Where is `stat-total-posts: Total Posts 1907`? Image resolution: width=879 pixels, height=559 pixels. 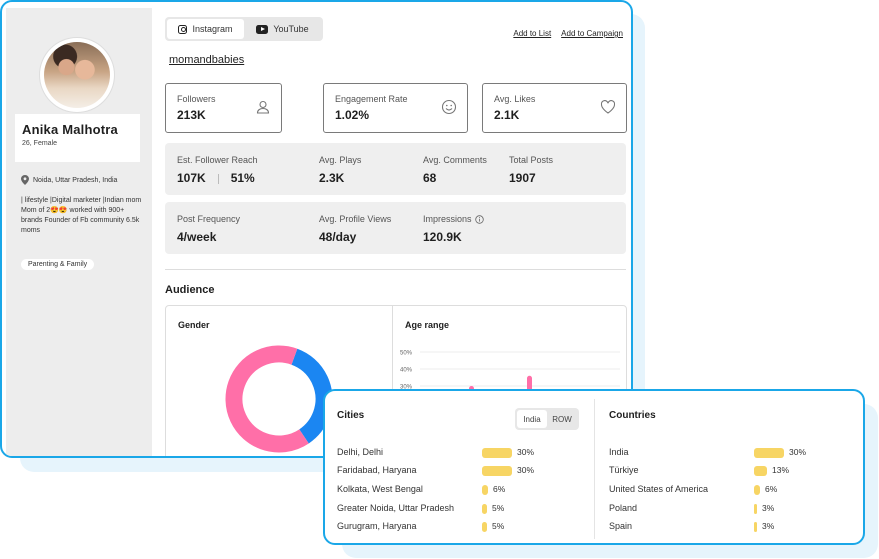 stat-total-posts: Total Posts 1907 is located at coordinates (531, 170).